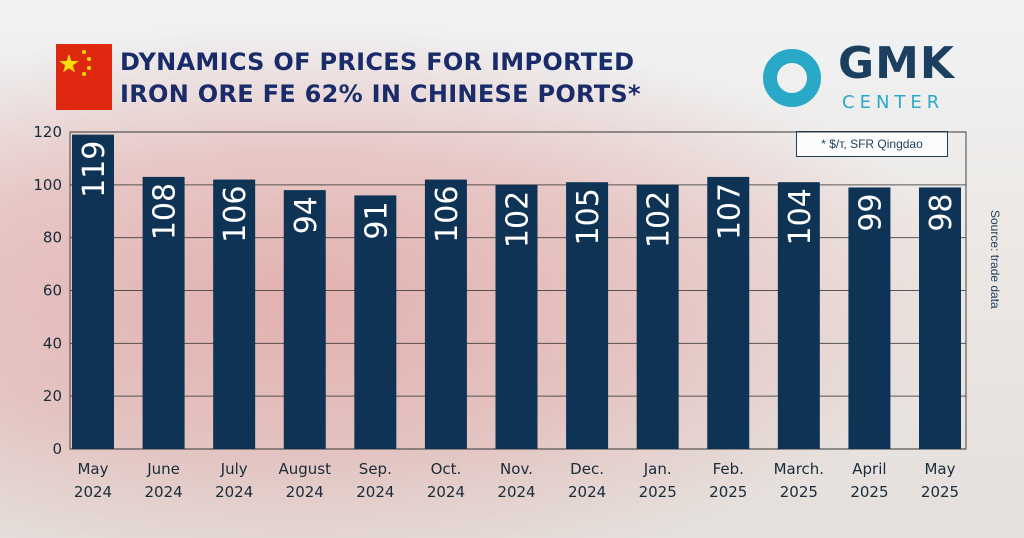 This screenshot has width=1024, height=538. I want to click on source-label: Source: trade data, so click(995, 259).